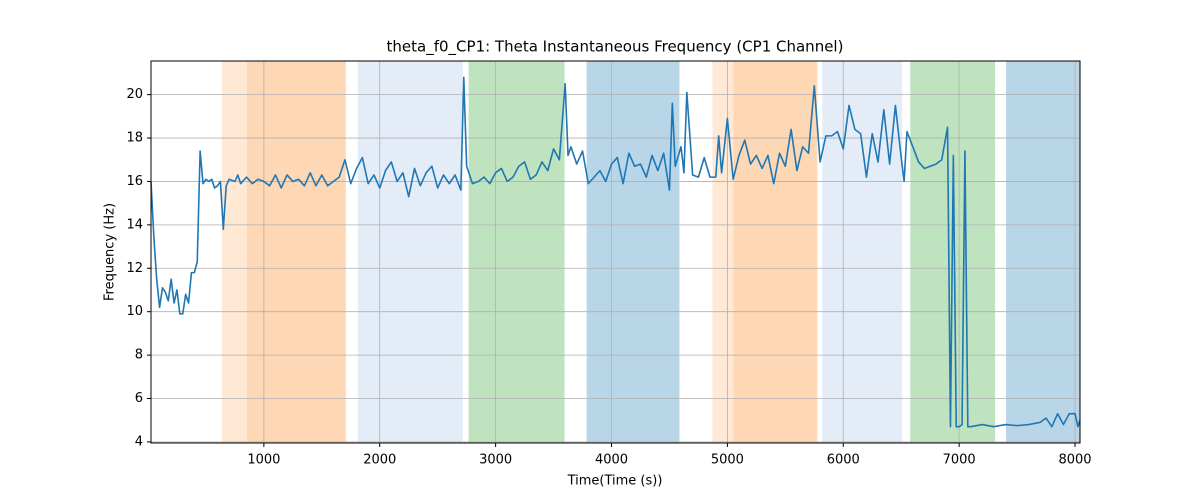 The image size is (1200, 504). Describe the element at coordinates (263, 460) in the screenshot. I see `x-tick-label: 1000` at that location.